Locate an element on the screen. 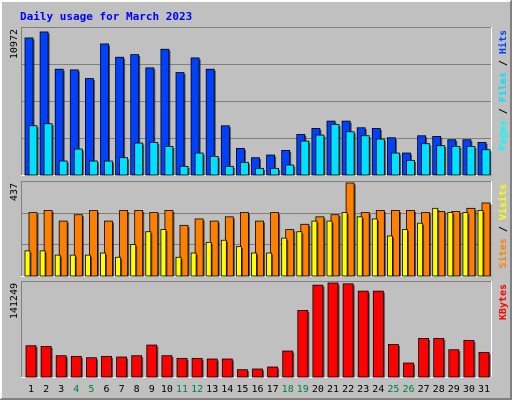  x-tick-label-day-16: 16 is located at coordinates (257, 389).